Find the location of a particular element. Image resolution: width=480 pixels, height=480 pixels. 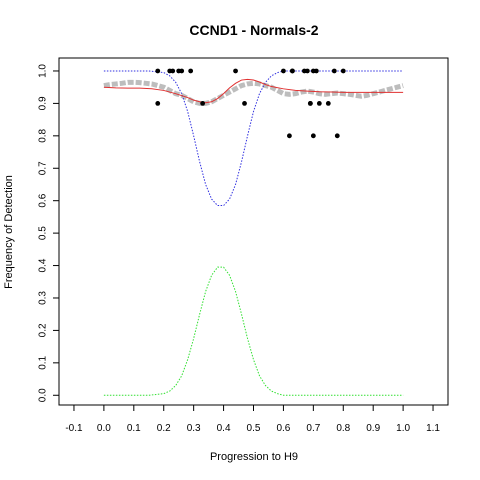

y-tick-label: 0.3 is located at coordinates (43, 298).